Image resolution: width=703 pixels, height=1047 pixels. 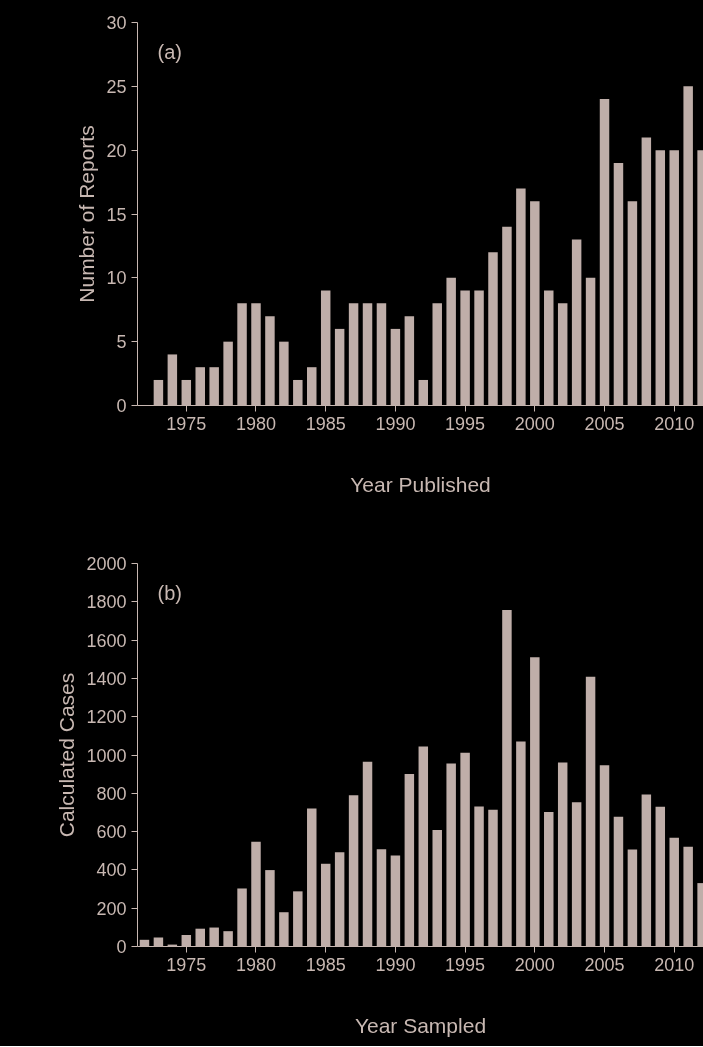 I want to click on y-tick-label: 400, so click(x=111, y=870).